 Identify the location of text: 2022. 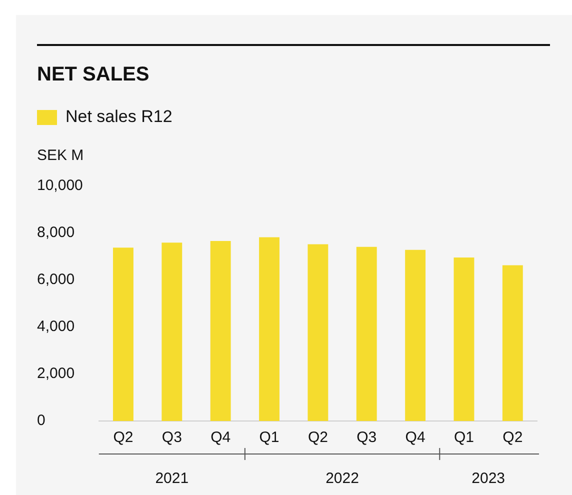
(342, 479).